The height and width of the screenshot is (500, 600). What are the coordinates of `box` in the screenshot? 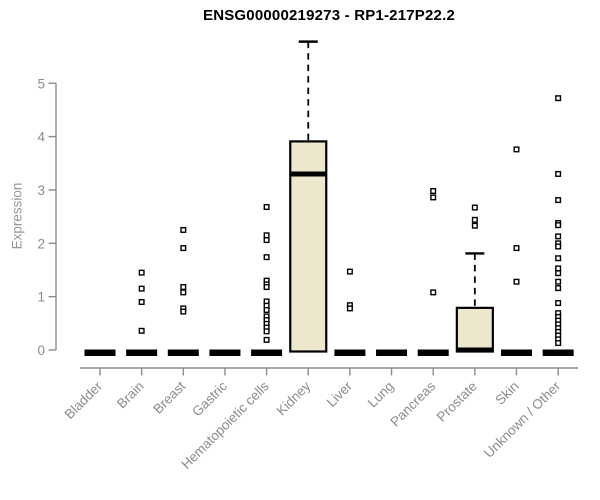 It's located at (474, 329).